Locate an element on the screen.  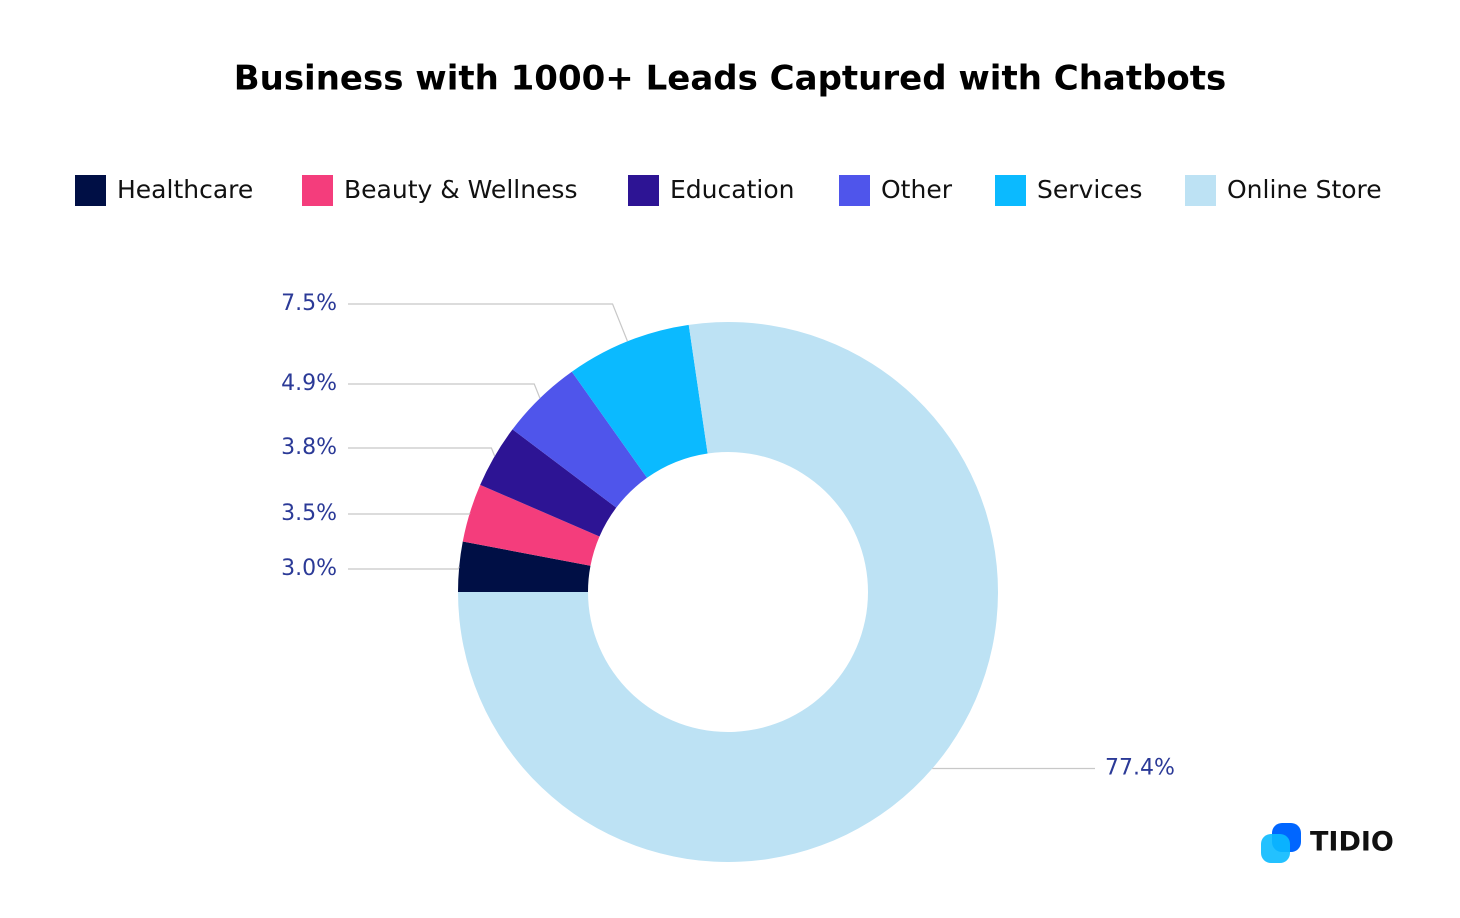
value-label: 3.5% is located at coordinates (309, 513).